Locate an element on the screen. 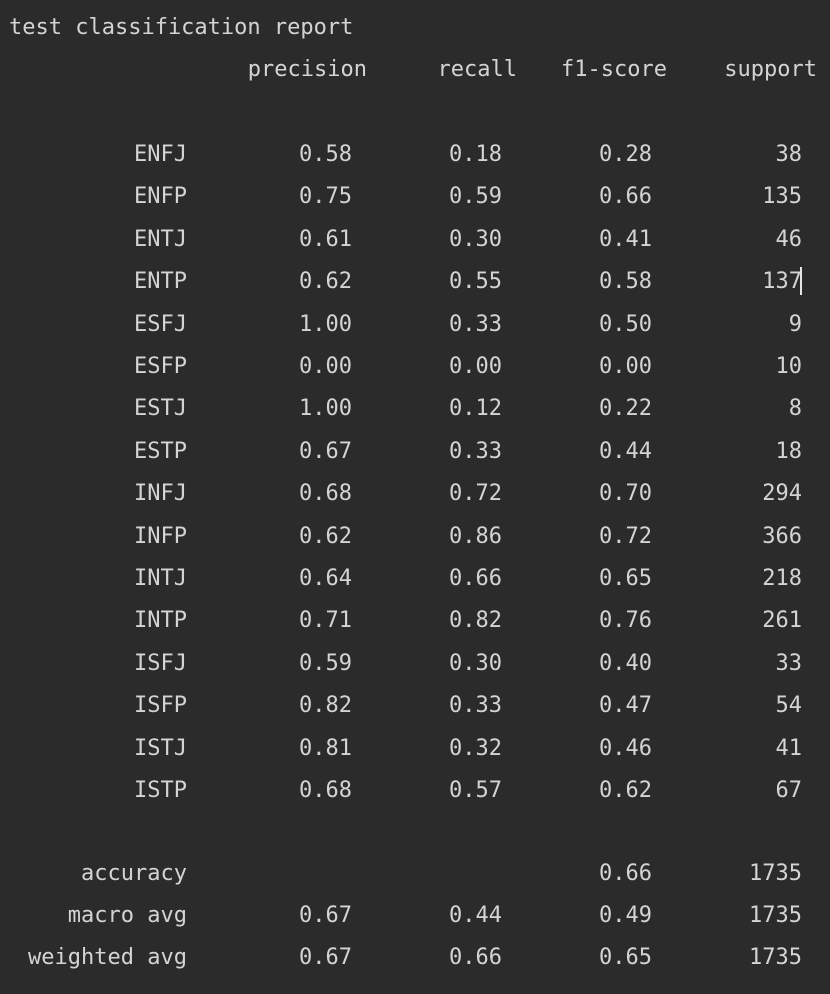 This screenshot has width=830, height=994. table-row: ESFP 0.00 0.00 0.00 10 is located at coordinates (415, 367).